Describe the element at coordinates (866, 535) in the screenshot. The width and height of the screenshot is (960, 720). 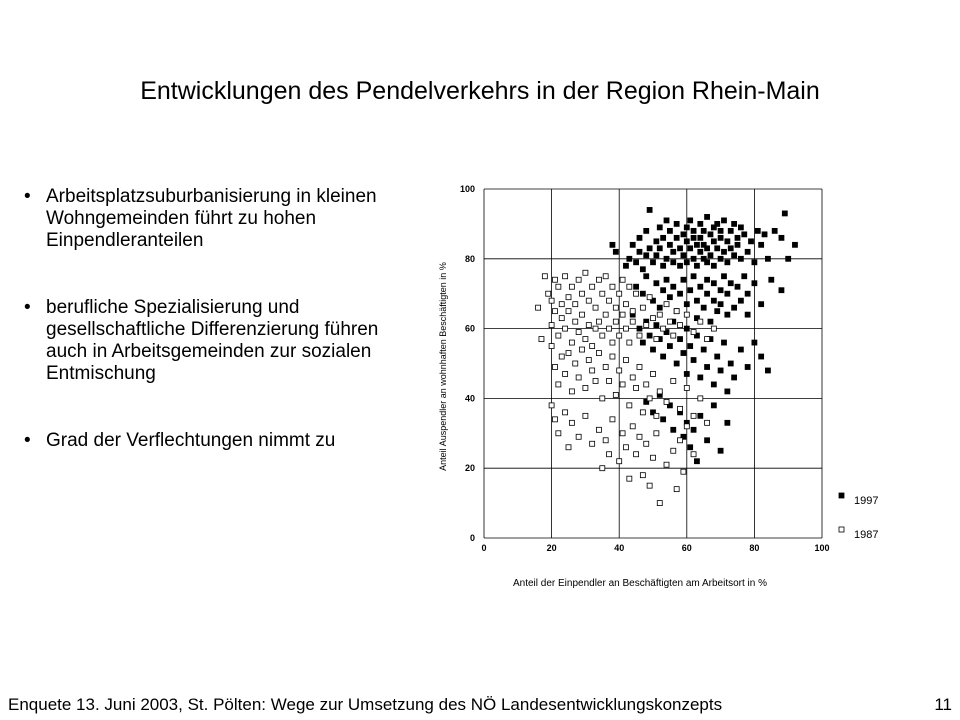
I see `legend-label: 1987` at that location.